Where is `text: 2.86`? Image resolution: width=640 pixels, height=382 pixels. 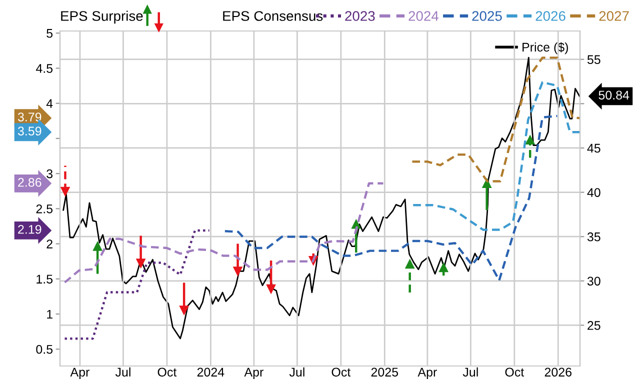
text: 2.86 is located at coordinates (30, 182).